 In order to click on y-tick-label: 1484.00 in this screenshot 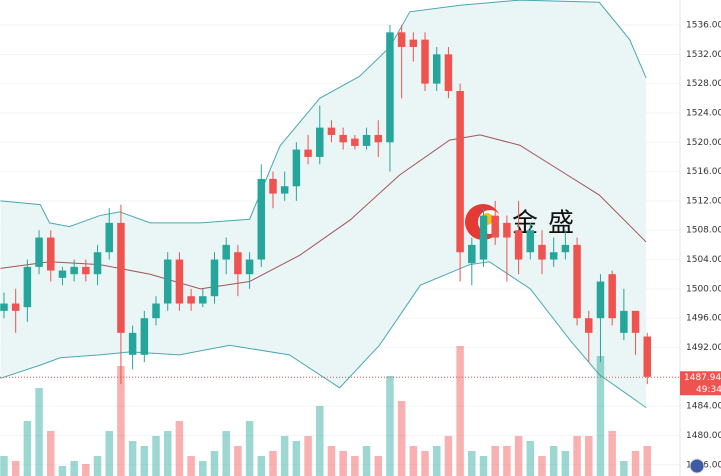, I will do `click(703, 407)`.